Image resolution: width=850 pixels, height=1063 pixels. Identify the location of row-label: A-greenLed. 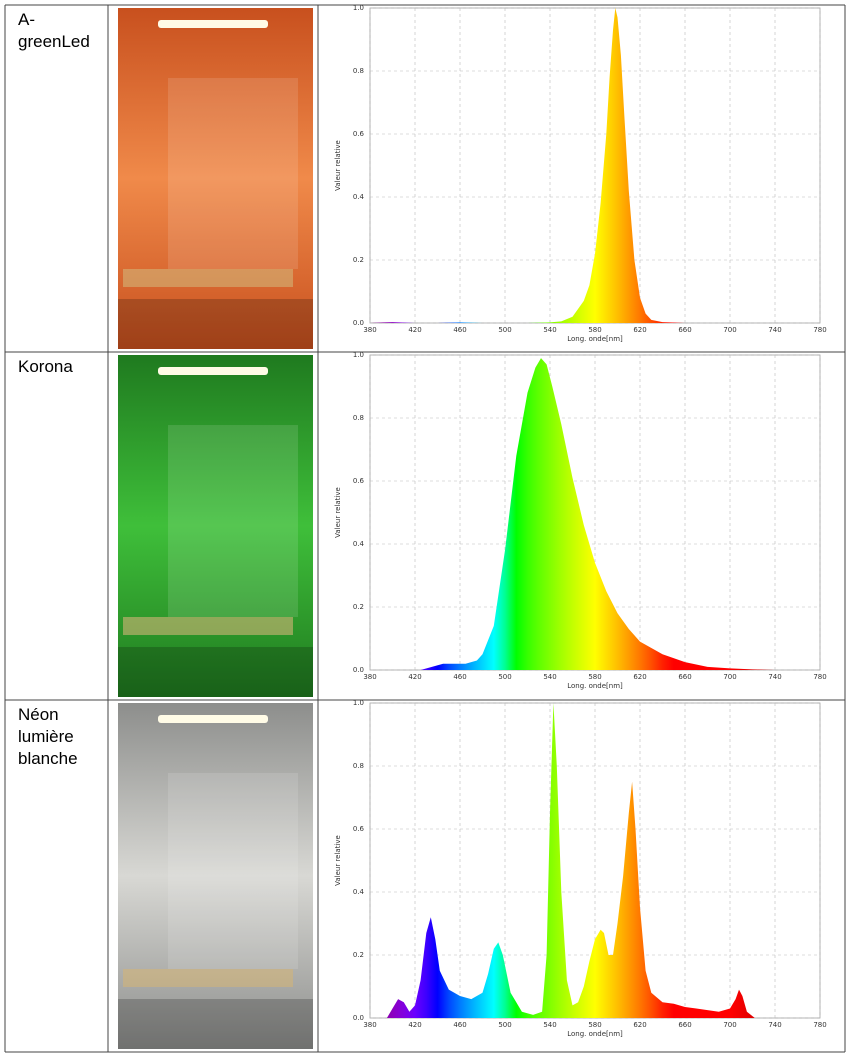
(54, 30).